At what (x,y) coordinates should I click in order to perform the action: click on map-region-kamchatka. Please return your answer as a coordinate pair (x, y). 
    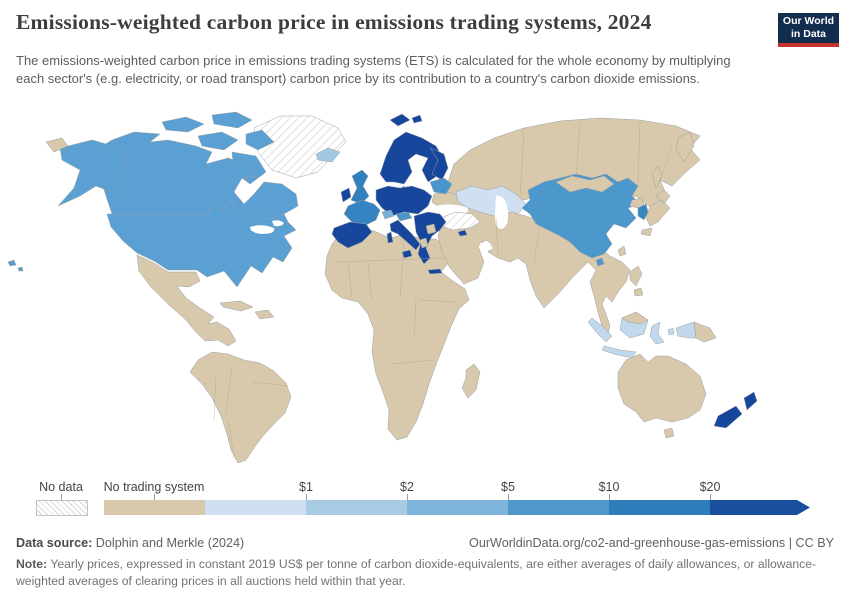
    Looking at the image, I should click on (685, 147).